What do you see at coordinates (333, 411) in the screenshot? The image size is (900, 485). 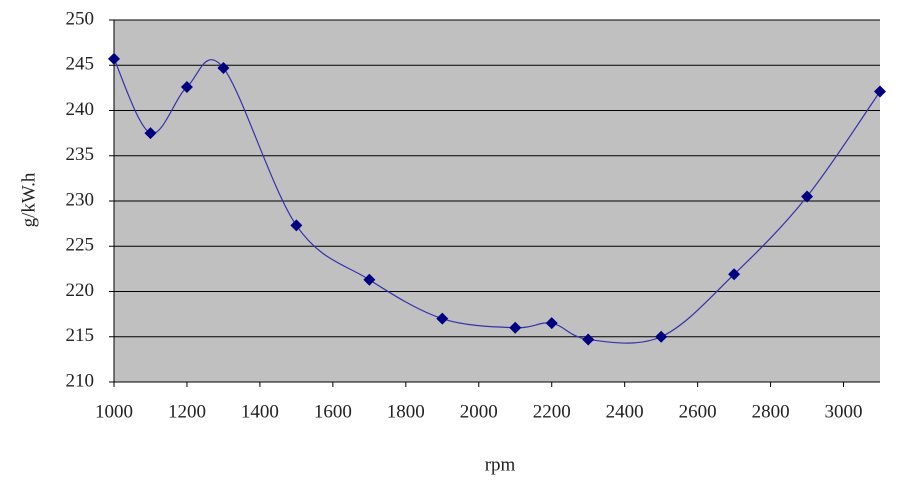 I see `x-tick-label: 1600` at bounding box center [333, 411].